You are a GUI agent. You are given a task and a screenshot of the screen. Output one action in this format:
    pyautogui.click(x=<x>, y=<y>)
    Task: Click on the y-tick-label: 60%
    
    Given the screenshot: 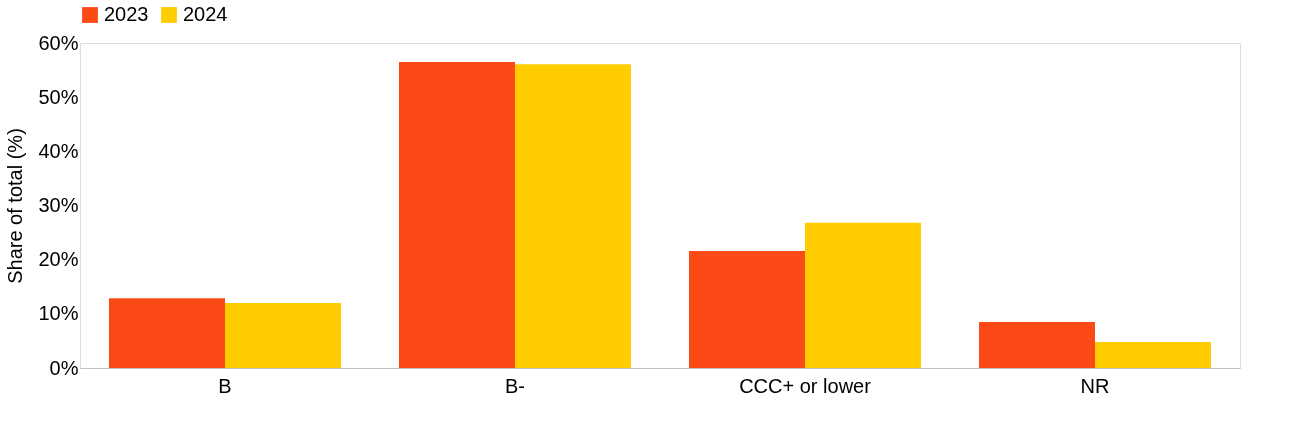 What is the action you would take?
    pyautogui.click(x=58, y=42)
    